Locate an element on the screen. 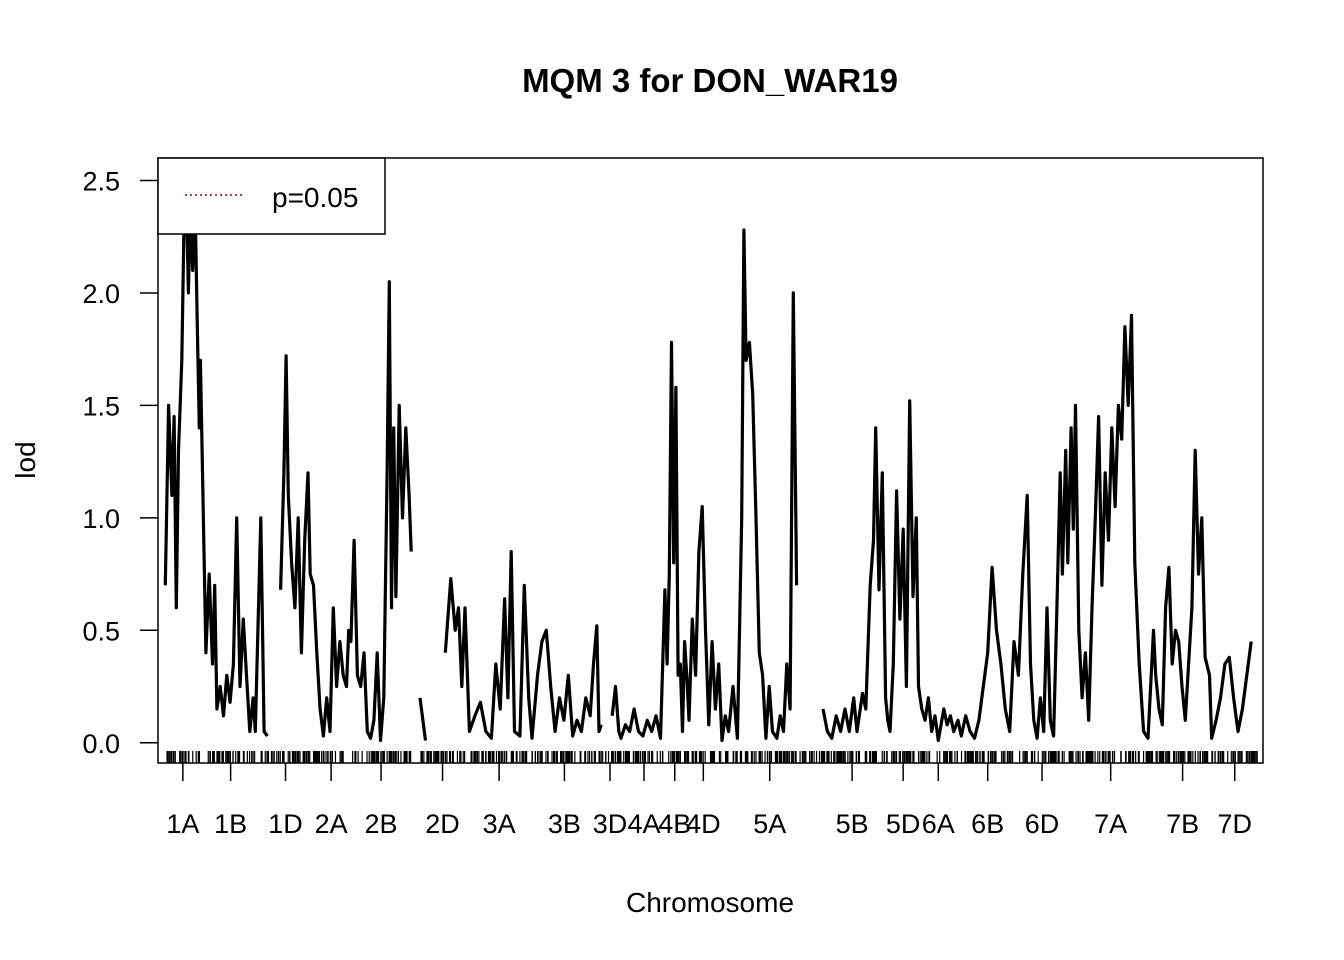  chart-title: MQM 3 for DON_WAR19 is located at coordinates (710, 80).